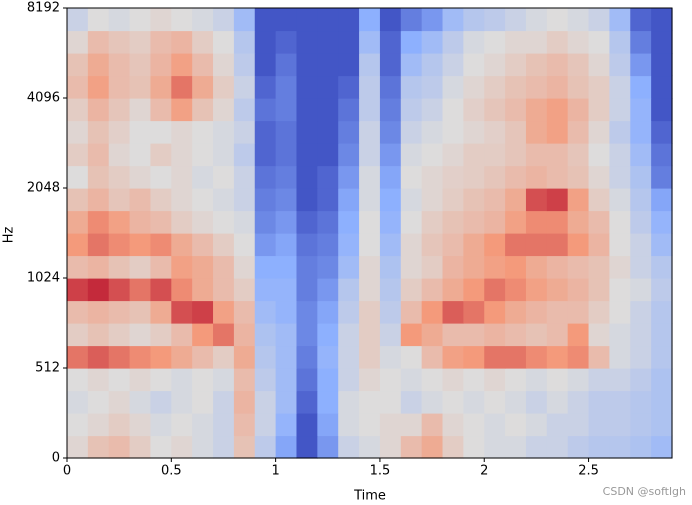  I want to click on y-tick-label: 0, so click(56, 458).